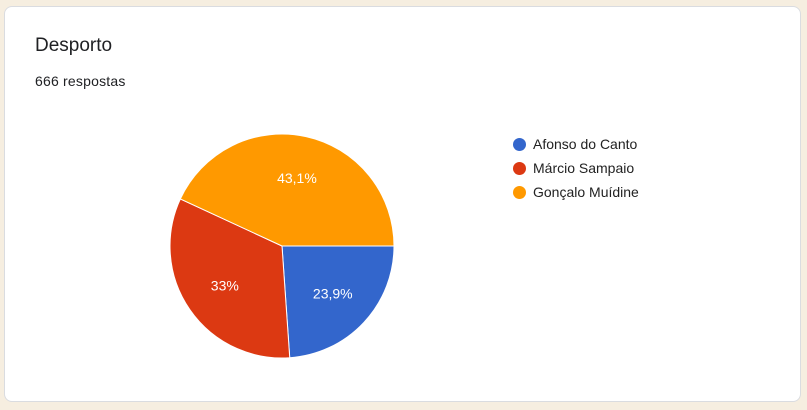  Describe the element at coordinates (585, 144) in the screenshot. I see `legend-label: Afonso do Canto` at that location.